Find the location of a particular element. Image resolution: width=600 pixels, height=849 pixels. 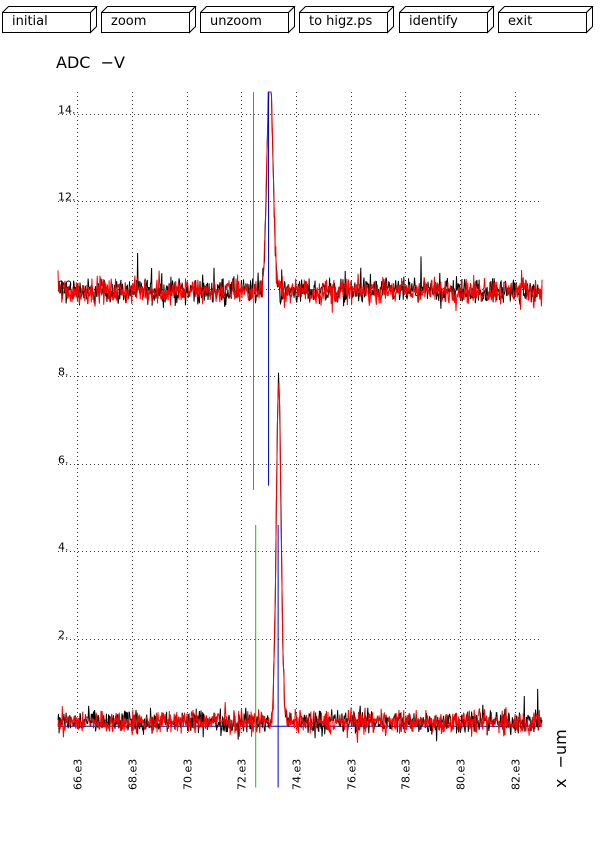

x-tick-label: 76.e3 is located at coordinates (352, 774).